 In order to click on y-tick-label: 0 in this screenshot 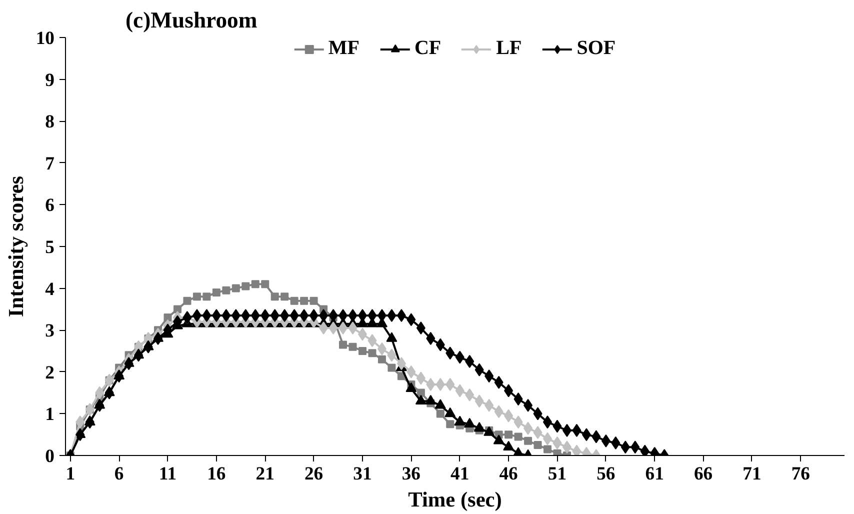, I will do `click(49, 456)`.